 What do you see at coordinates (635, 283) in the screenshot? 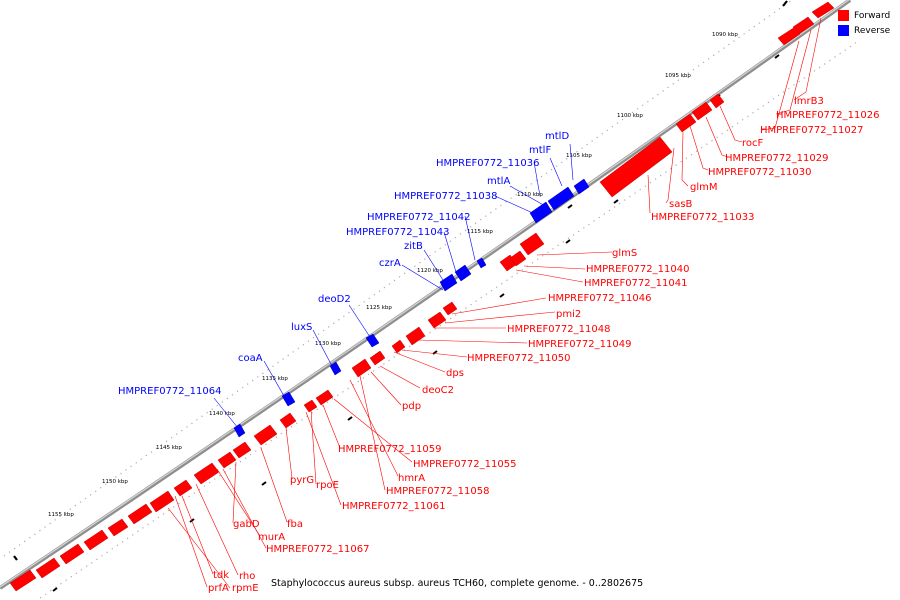
I see `gene-label: HMPREF0772_11041` at bounding box center [635, 283].